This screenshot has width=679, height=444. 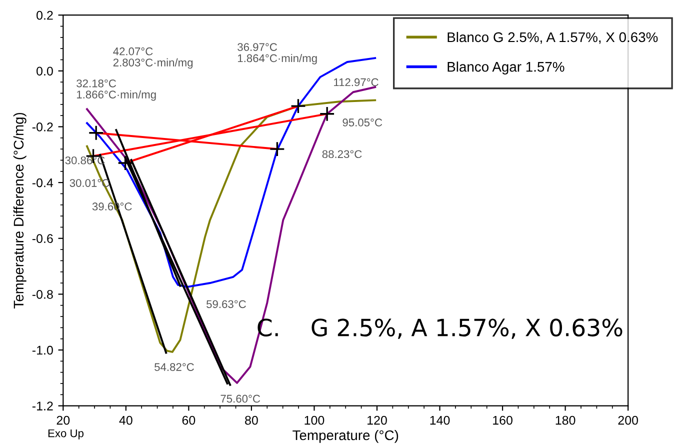 I want to click on y-tick-label: -0.6, so click(x=42, y=239).